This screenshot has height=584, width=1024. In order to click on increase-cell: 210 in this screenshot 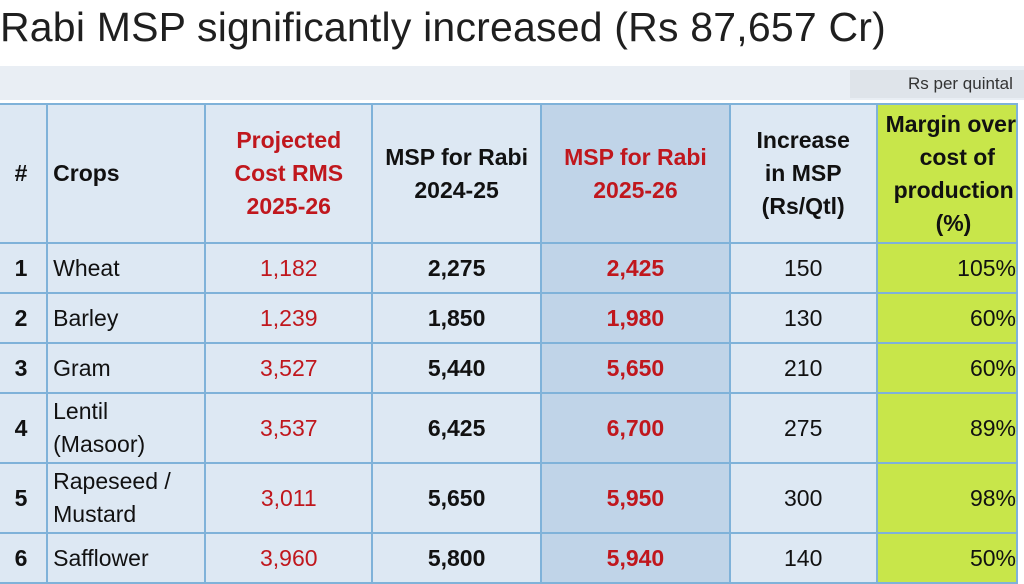, I will do `click(803, 368)`.